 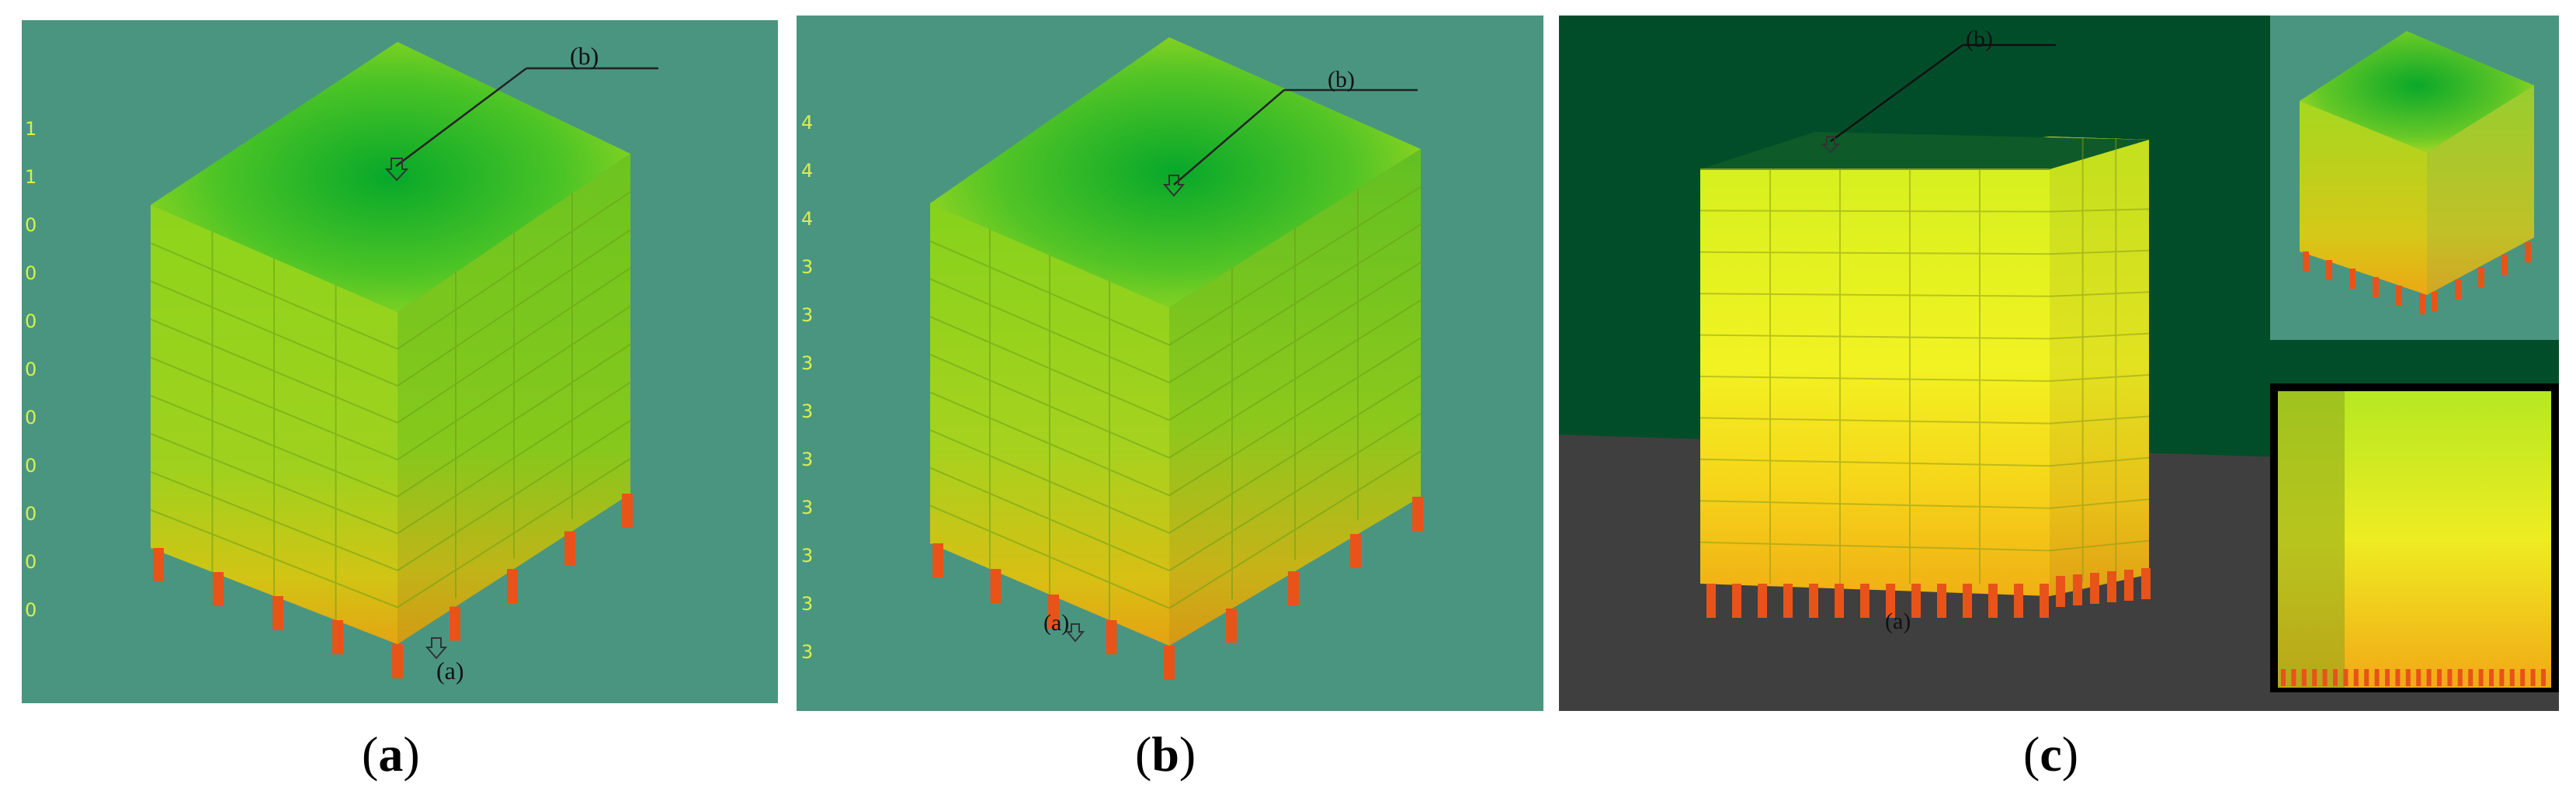 What do you see at coordinates (807, 171) in the screenshot?
I see `legend-tick-label: 4` at bounding box center [807, 171].